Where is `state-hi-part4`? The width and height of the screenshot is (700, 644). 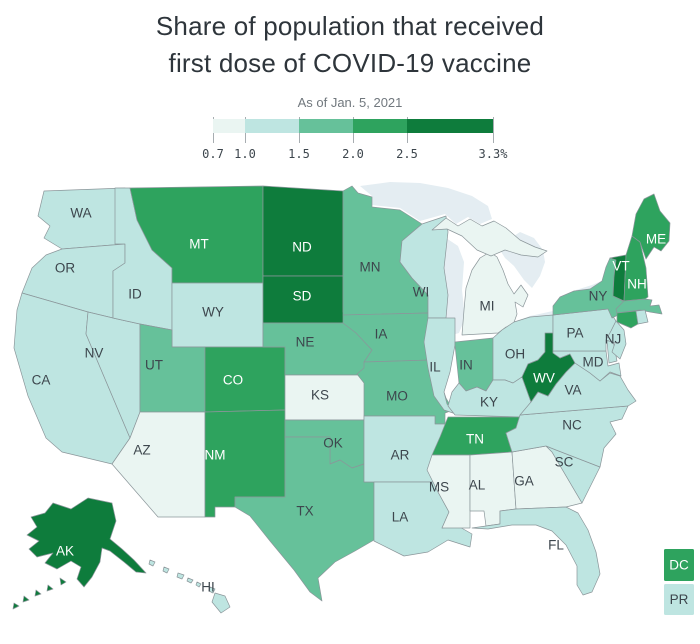
state-hi-part4 is located at coordinates (198, 584).